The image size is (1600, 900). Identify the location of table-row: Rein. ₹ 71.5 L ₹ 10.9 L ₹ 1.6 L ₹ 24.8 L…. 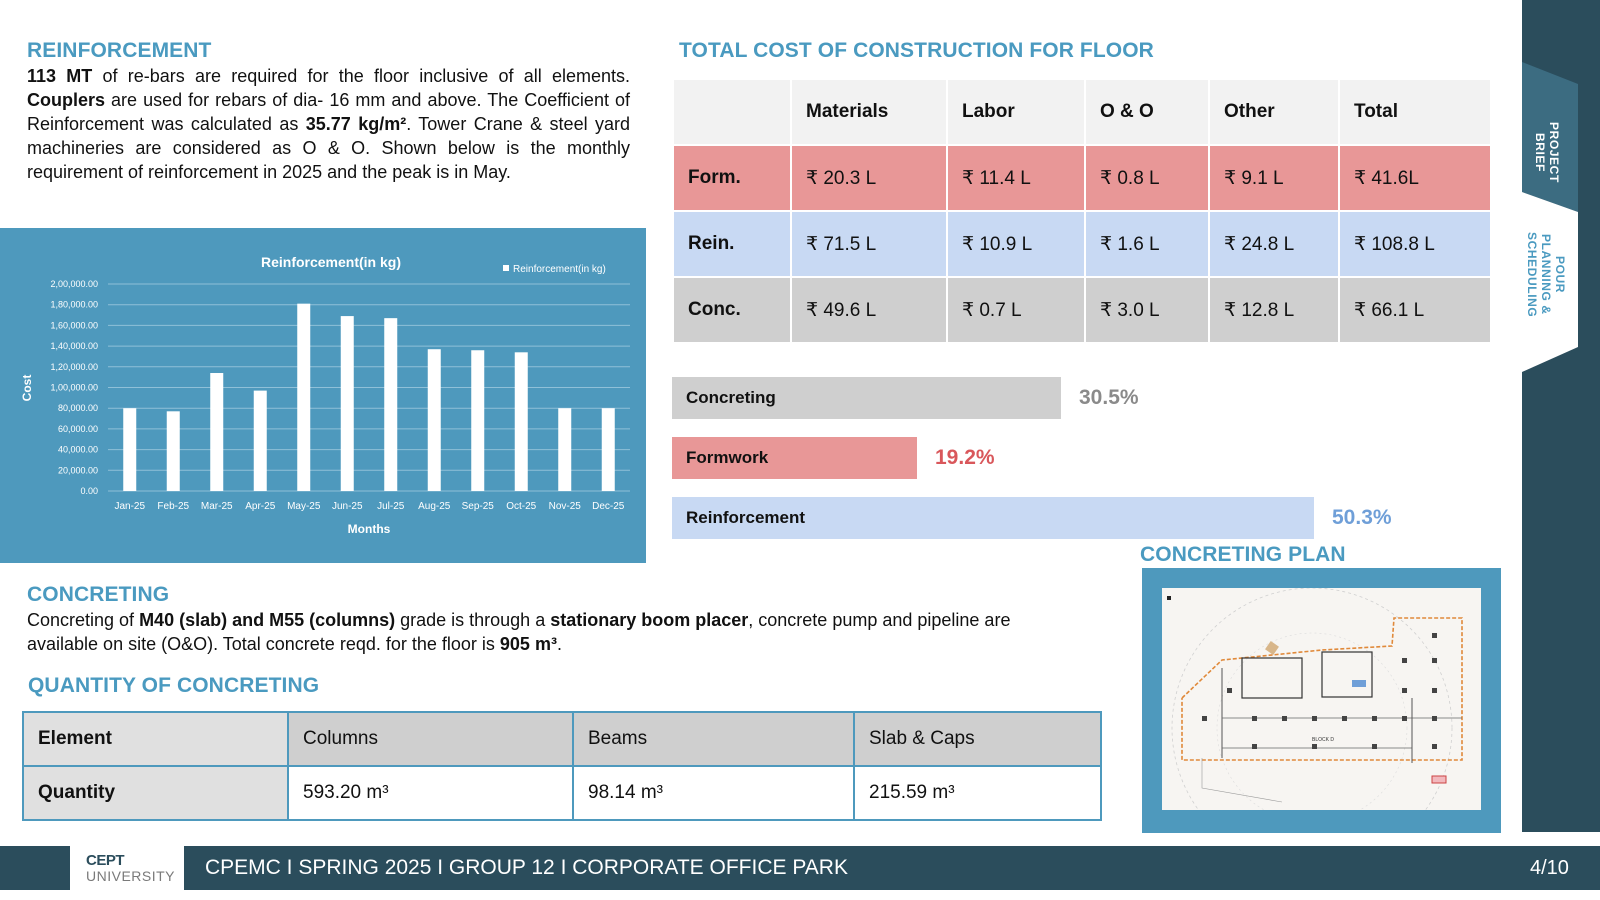
(1082, 244).